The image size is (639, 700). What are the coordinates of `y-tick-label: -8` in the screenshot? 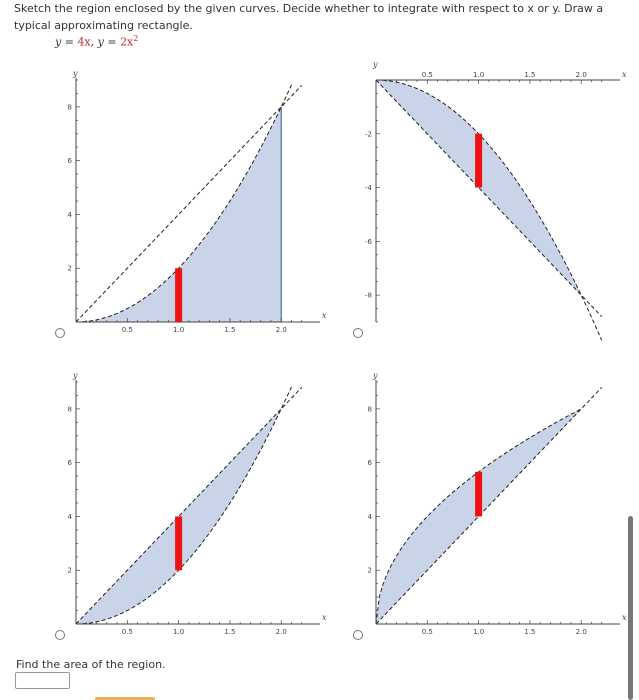 It's located at (368, 296).